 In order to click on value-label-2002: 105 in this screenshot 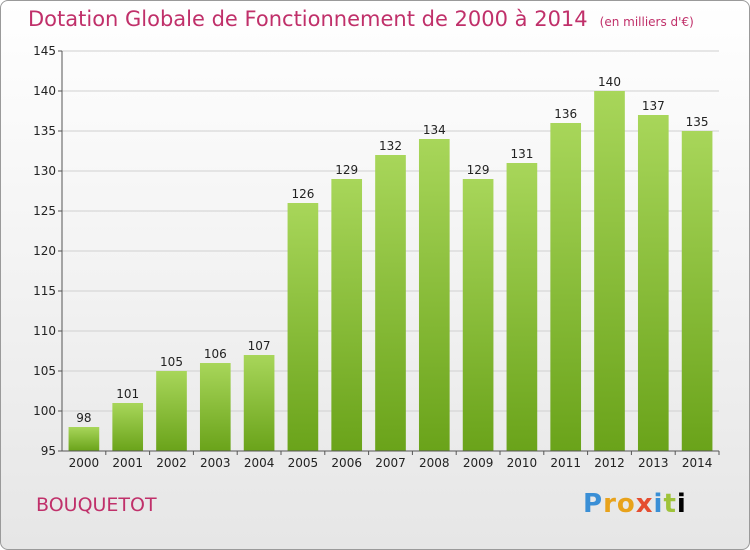, I will do `click(171, 362)`.